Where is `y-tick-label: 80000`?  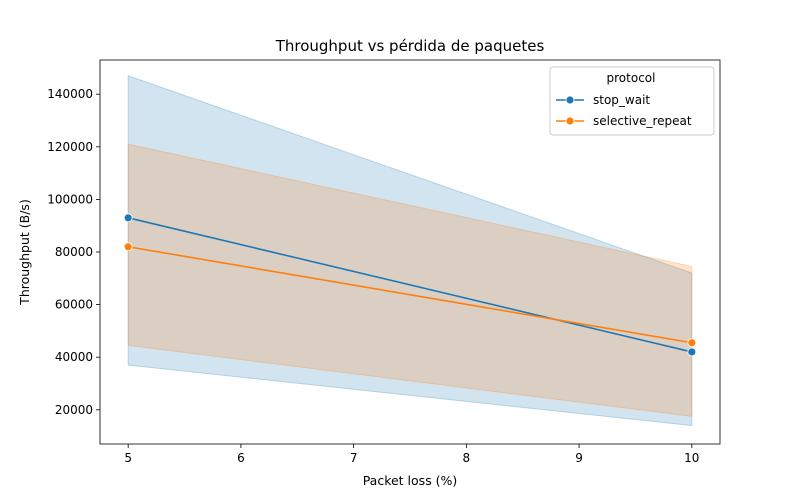
y-tick-label: 80000 is located at coordinates (74, 252).